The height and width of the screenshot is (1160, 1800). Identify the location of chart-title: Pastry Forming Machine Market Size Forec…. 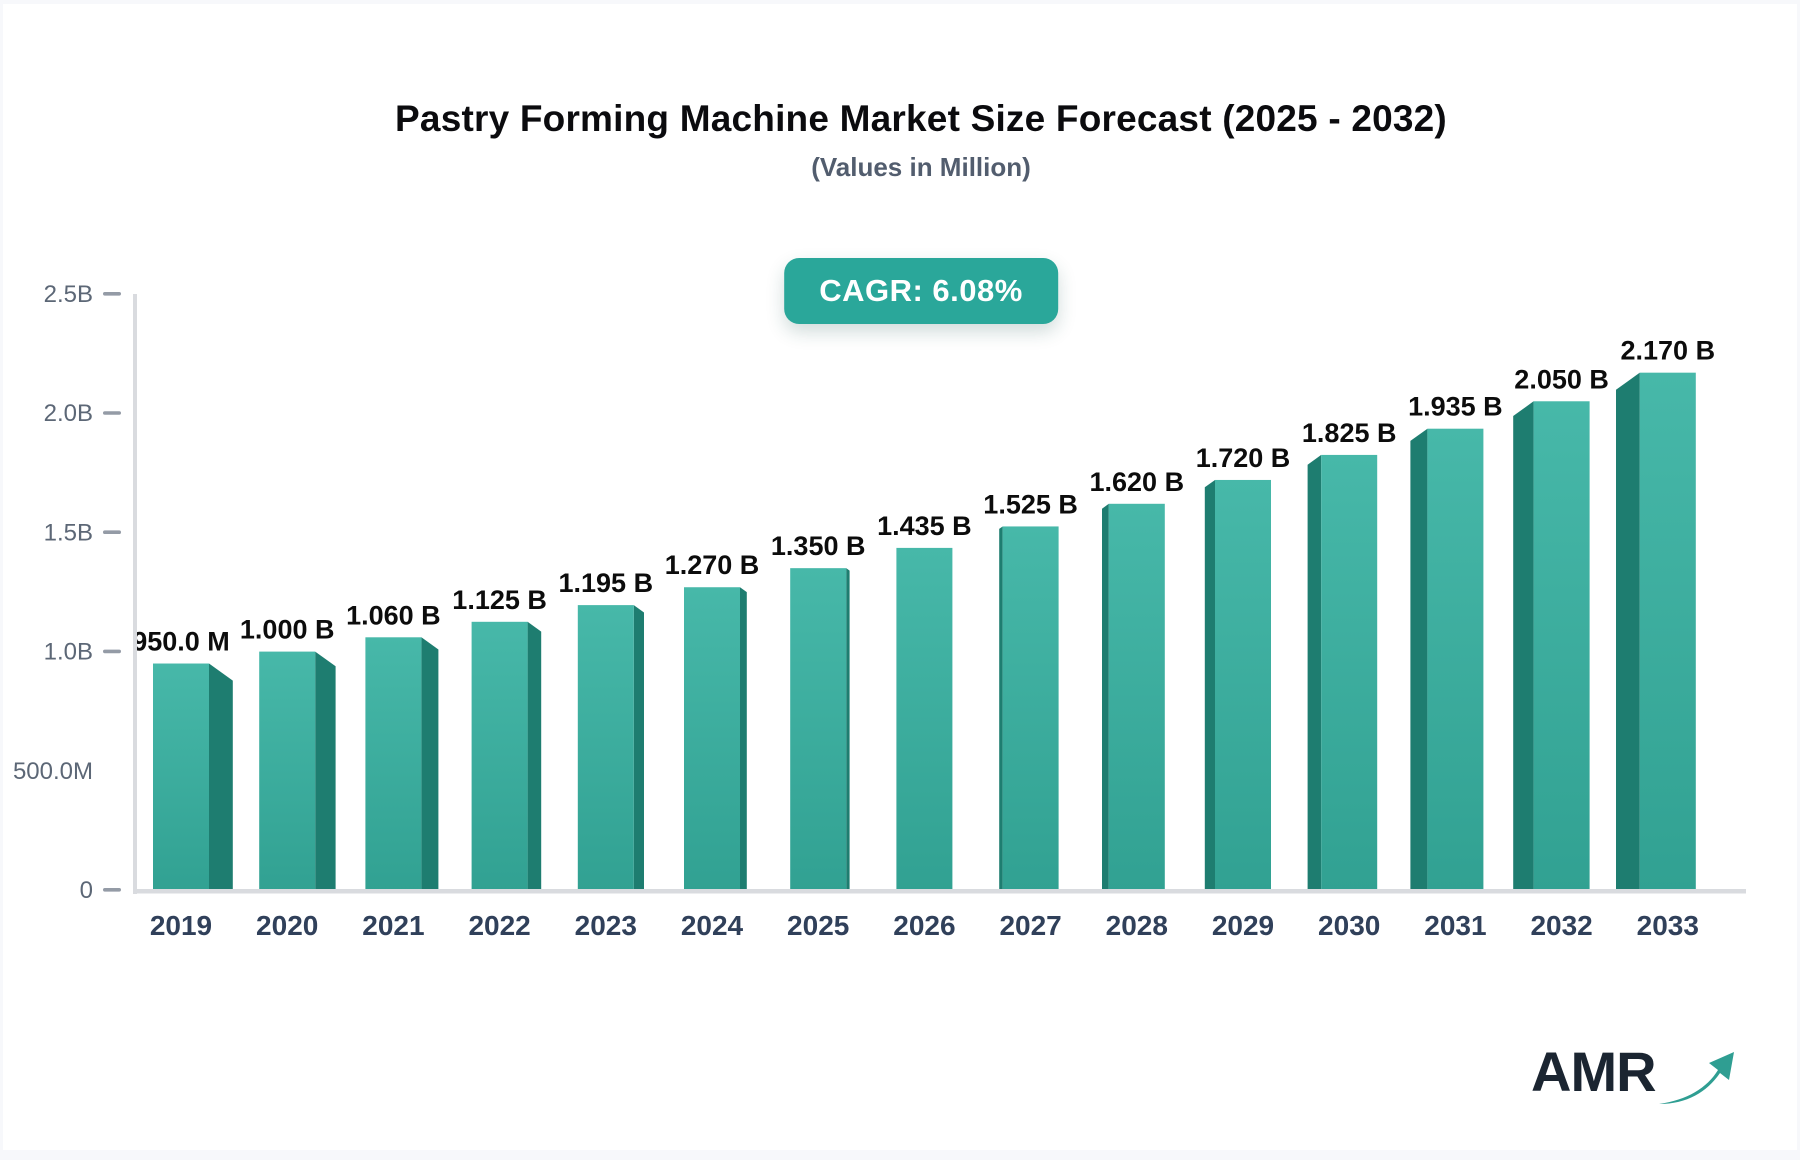
(921, 118).